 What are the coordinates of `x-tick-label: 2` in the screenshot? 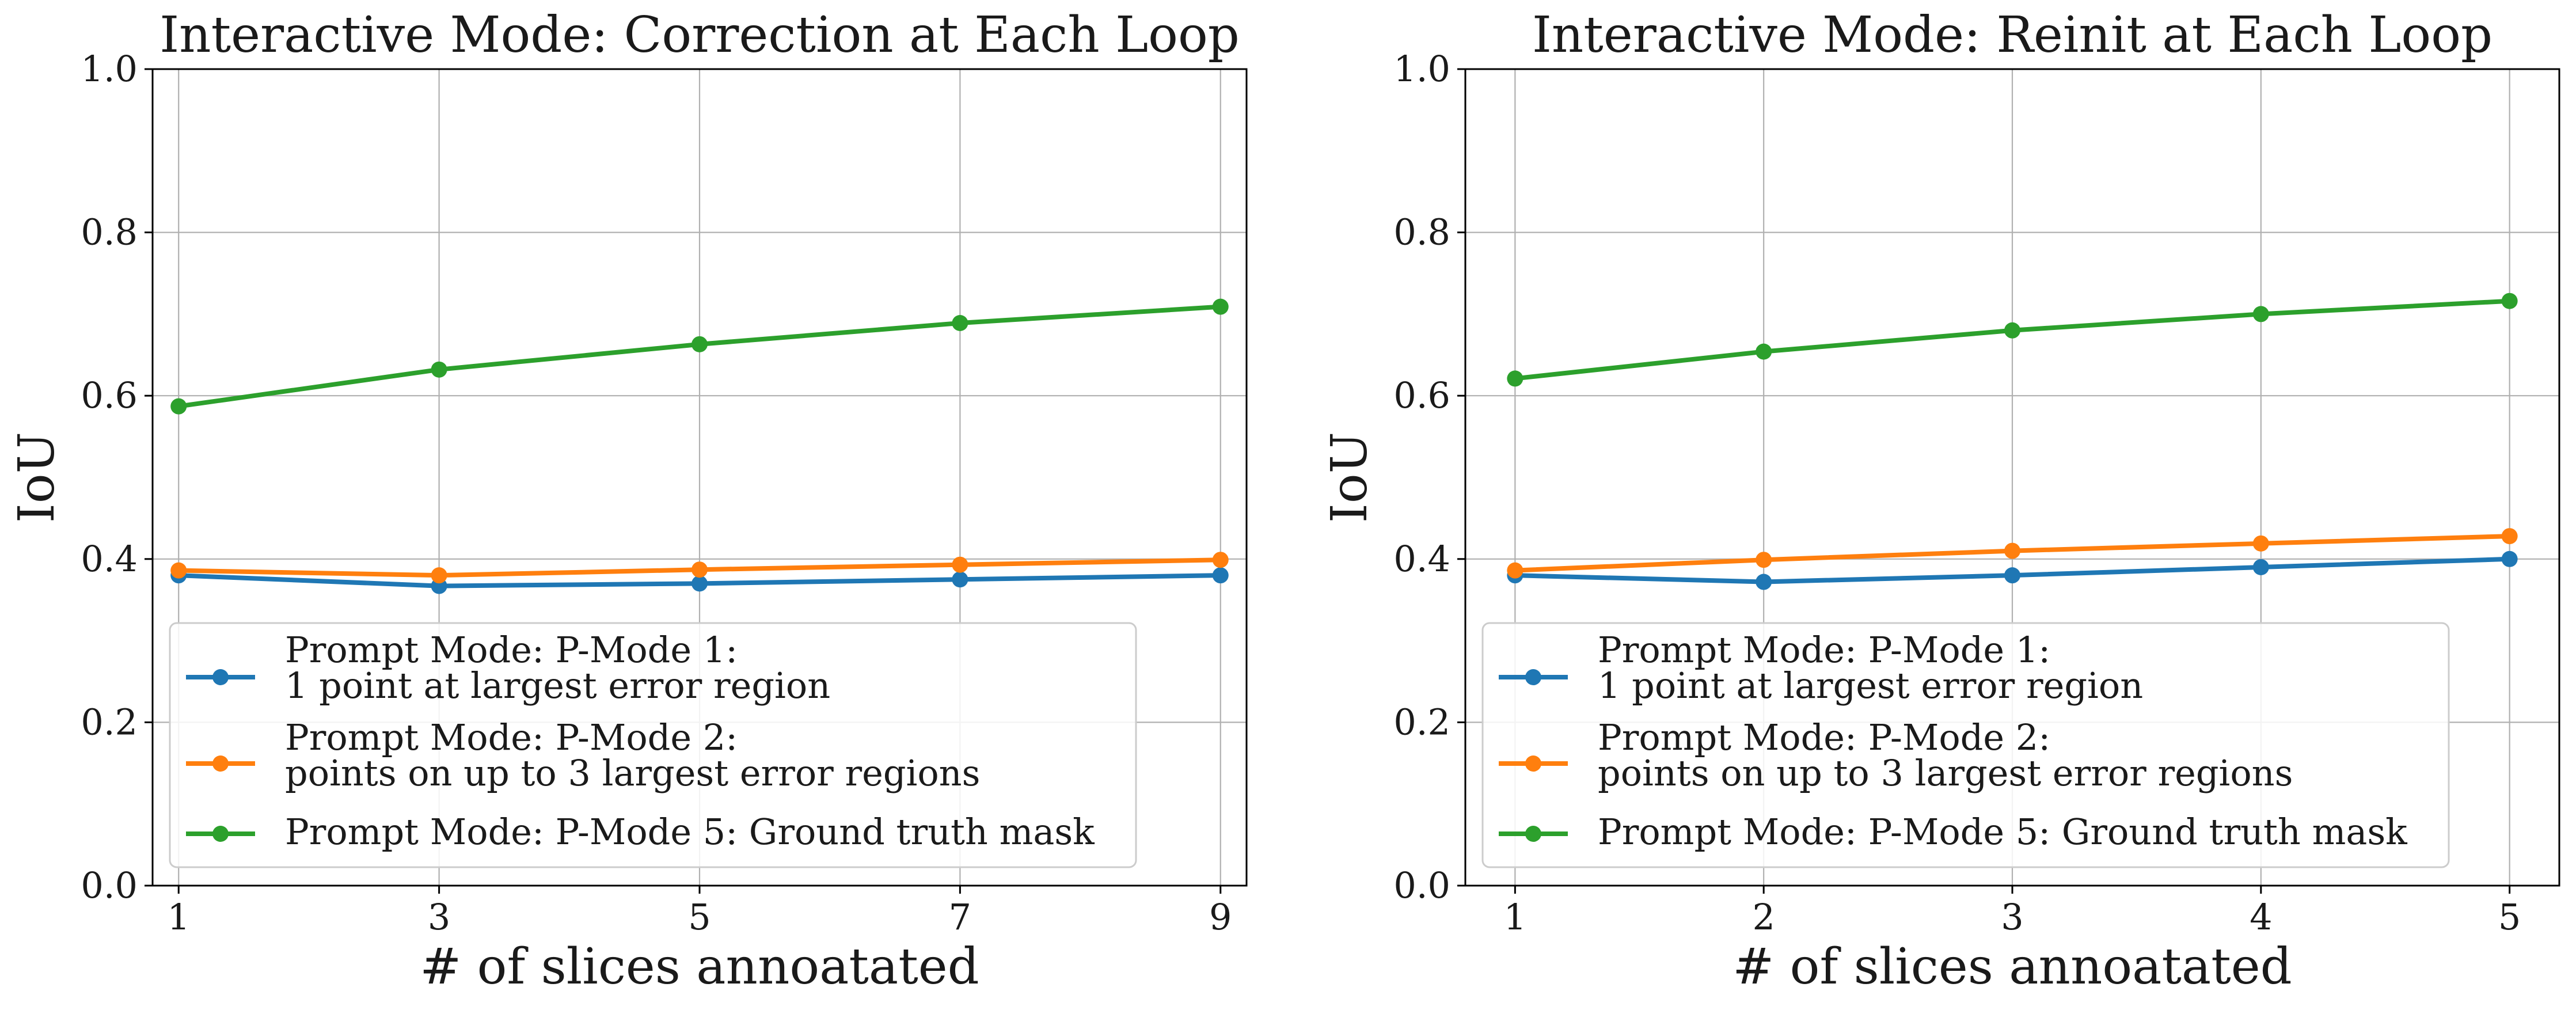 It's located at (1763, 917).